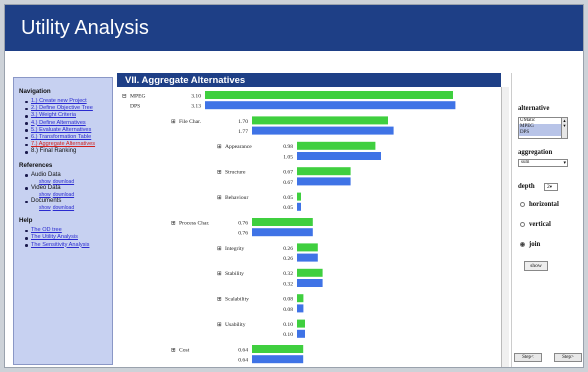  I want to click on horizontal-radio: horizontal, so click(550, 206).